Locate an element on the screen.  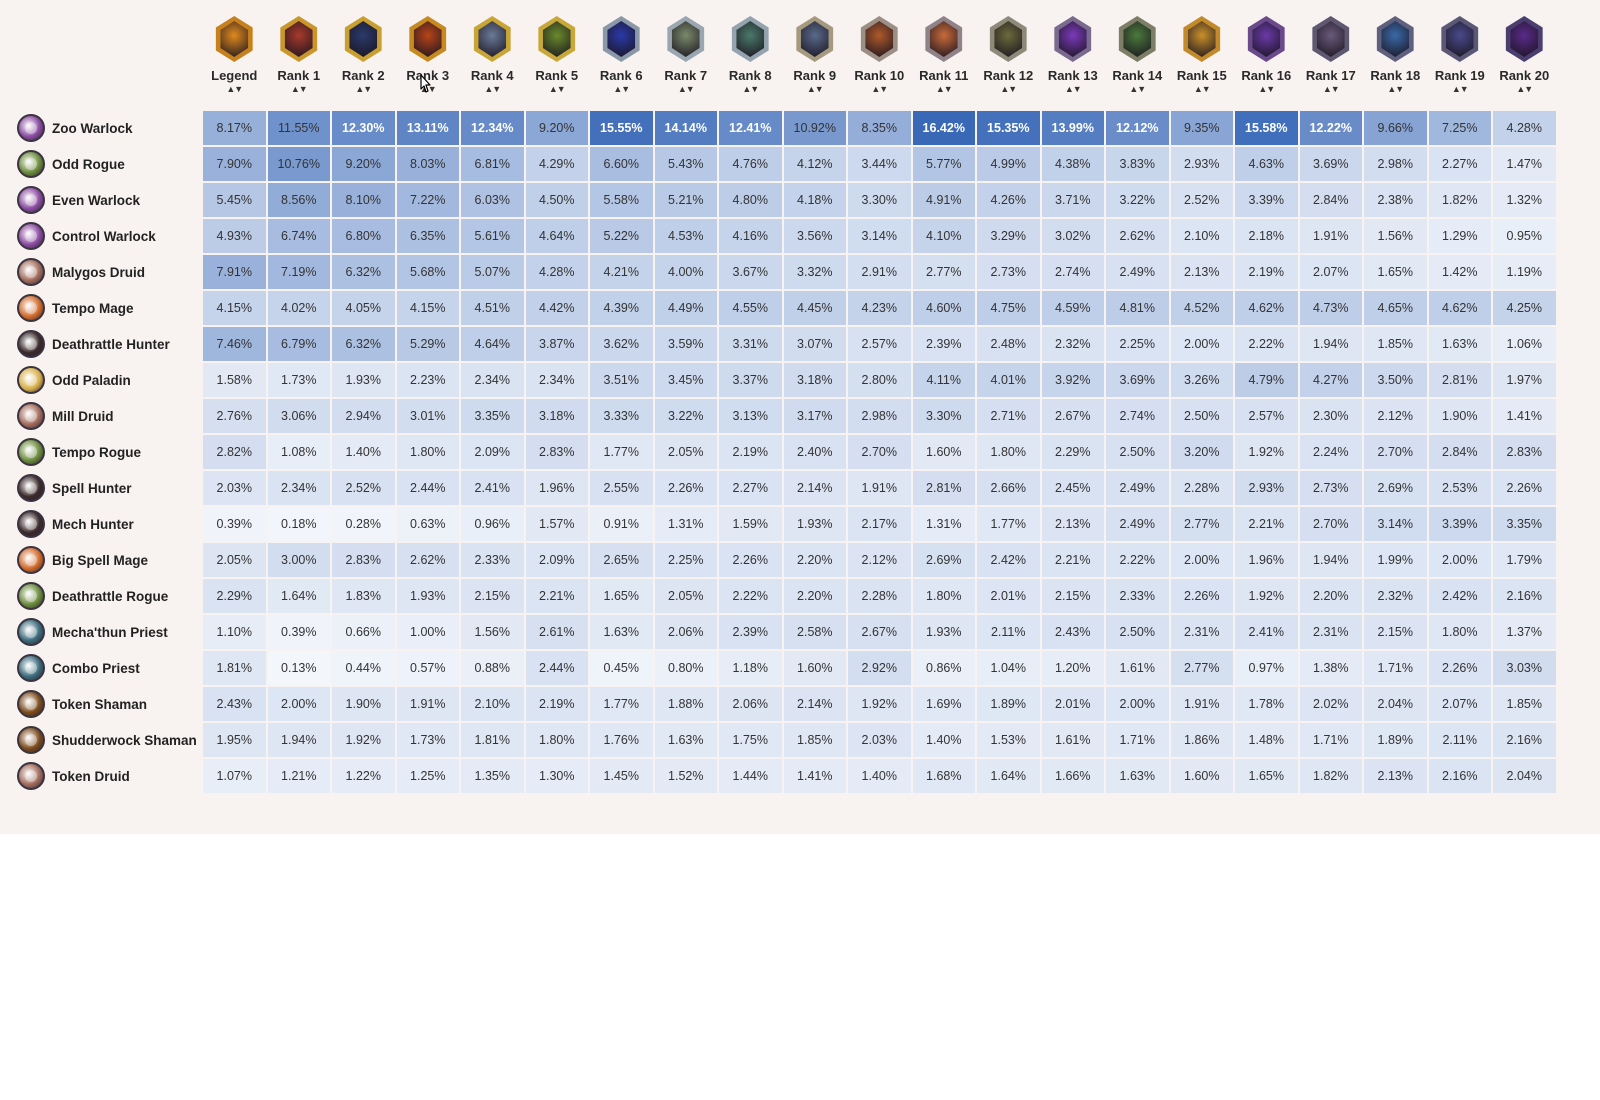
table-cell: 2.77% is located at coordinates (1201, 524).